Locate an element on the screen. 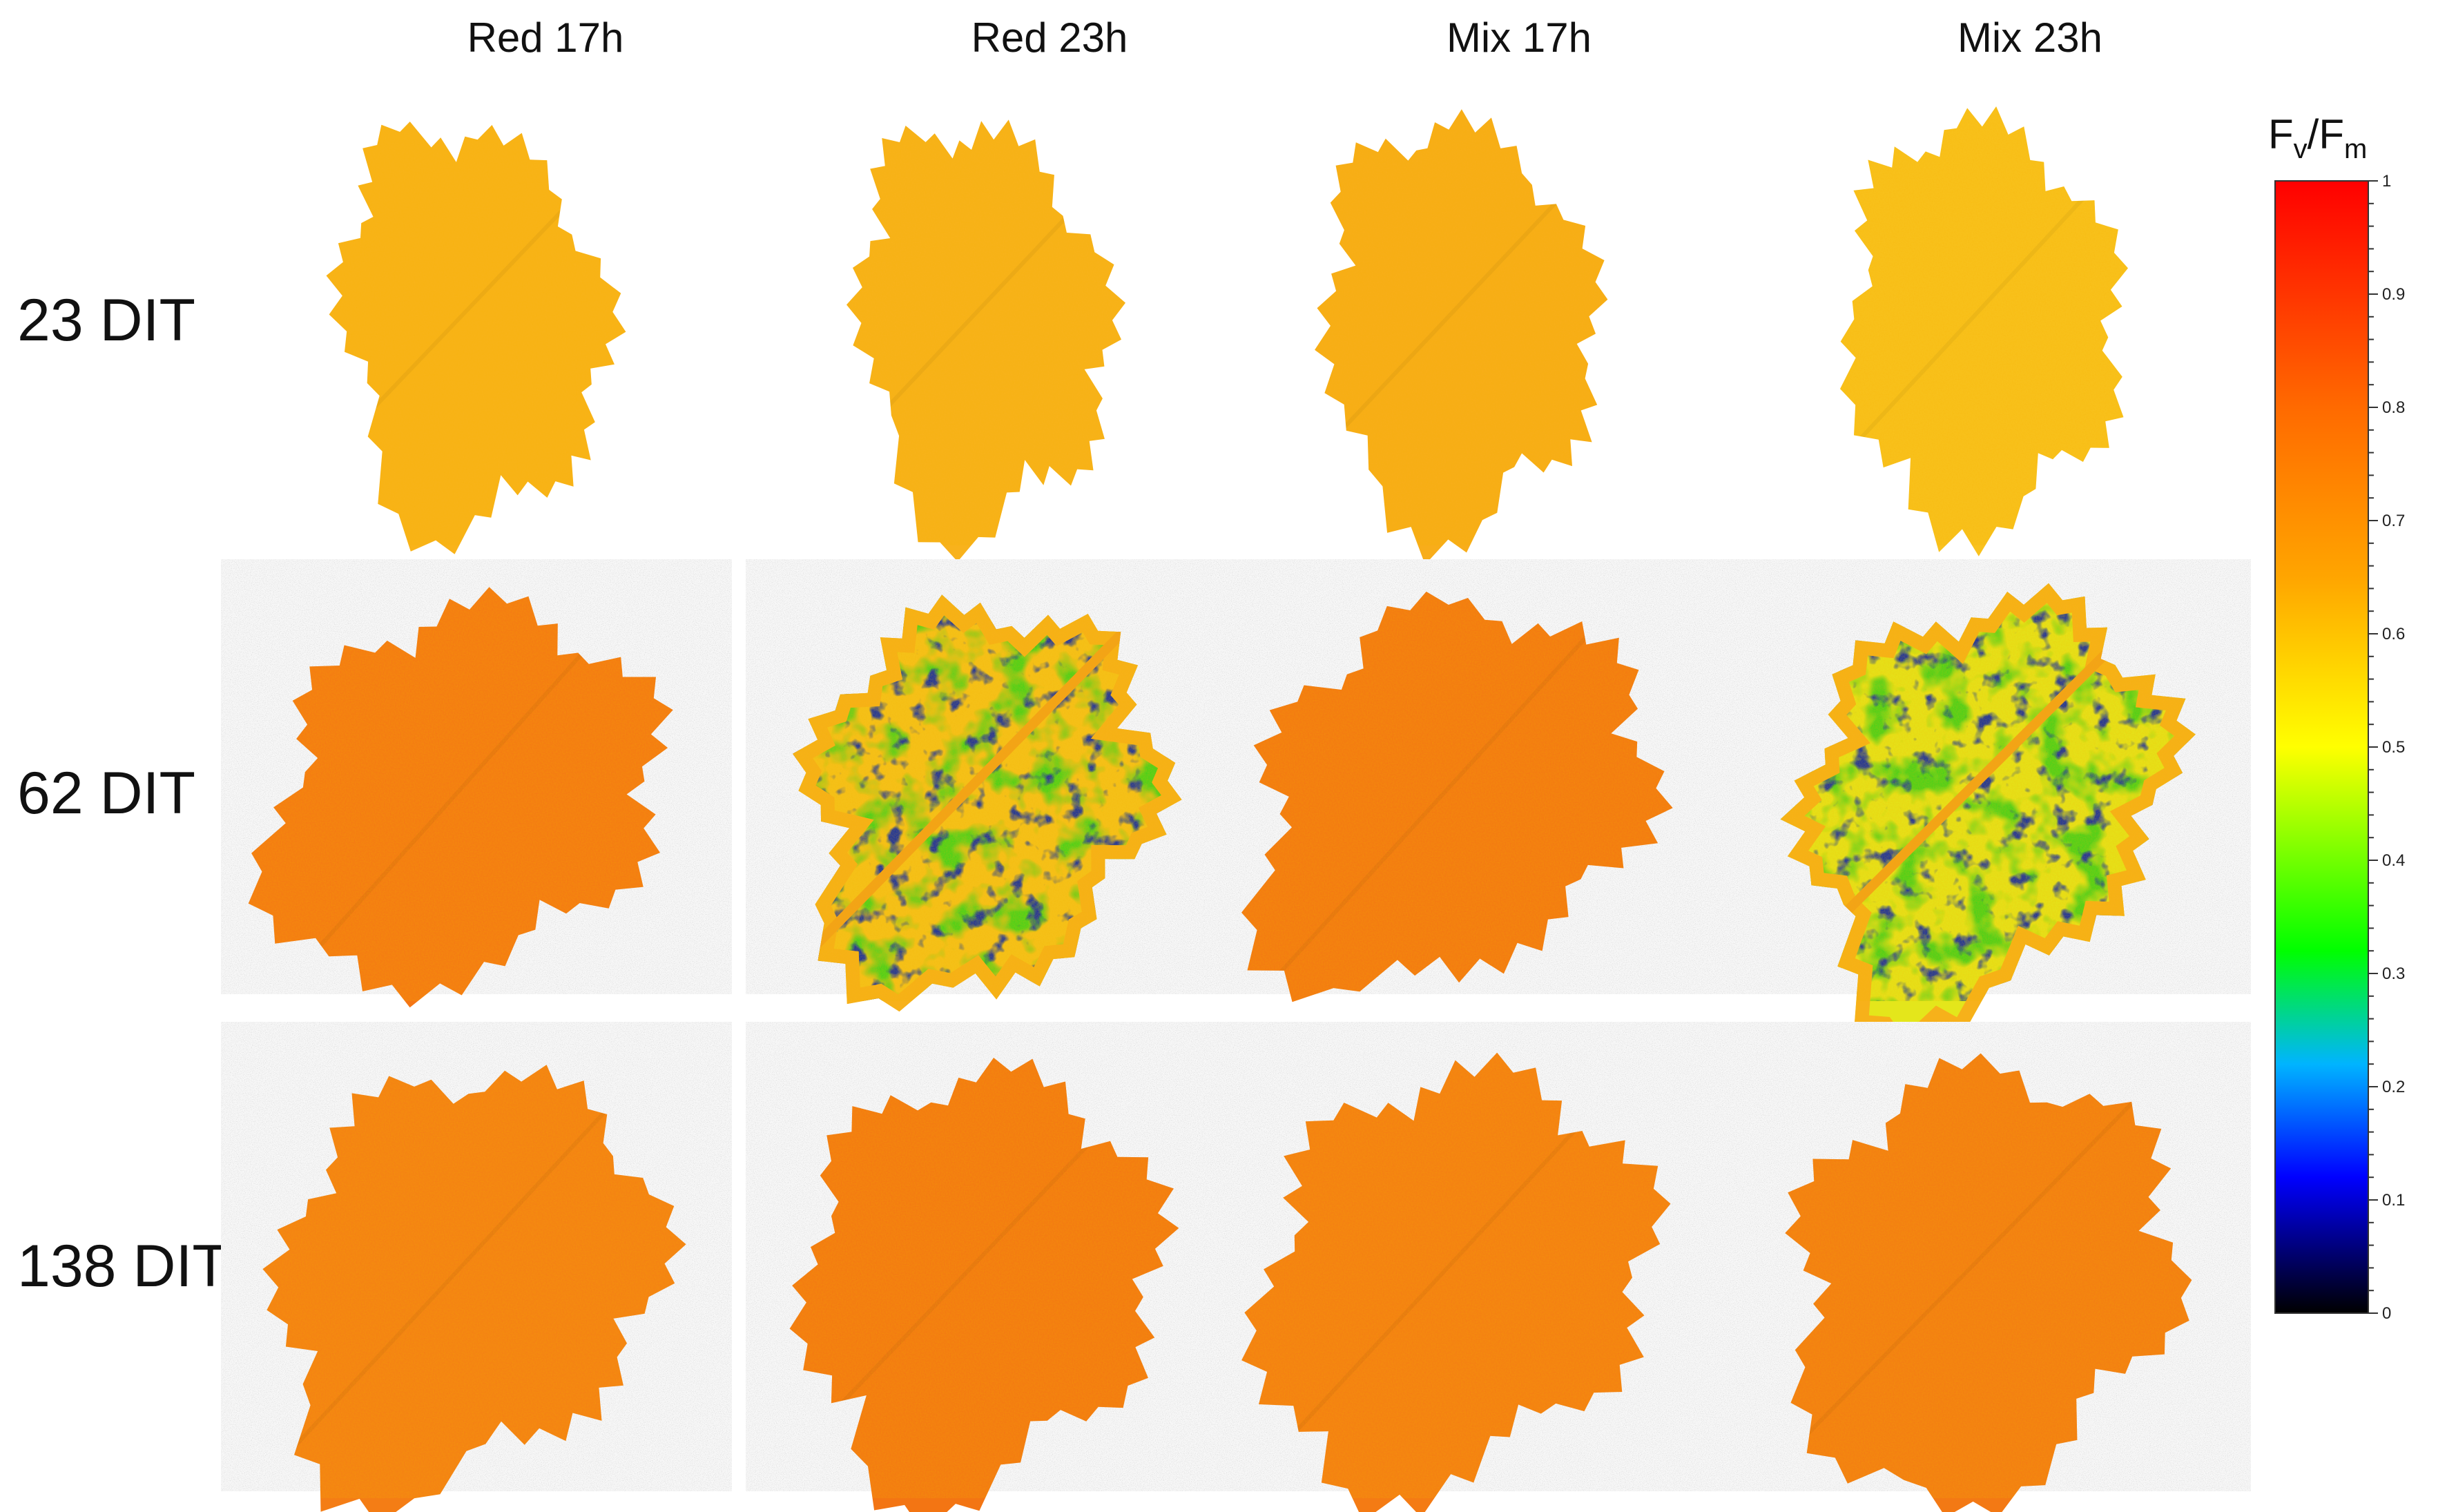  leaf-panel-138-dit-mix-23h is located at coordinates (1989, 1267).